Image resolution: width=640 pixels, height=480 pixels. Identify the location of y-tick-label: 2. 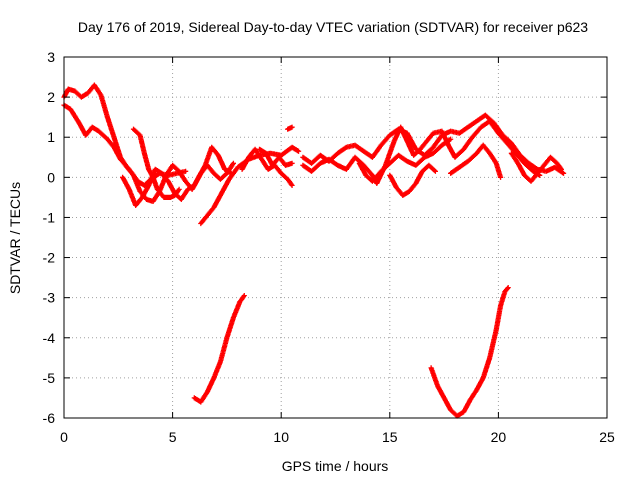
(51, 97).